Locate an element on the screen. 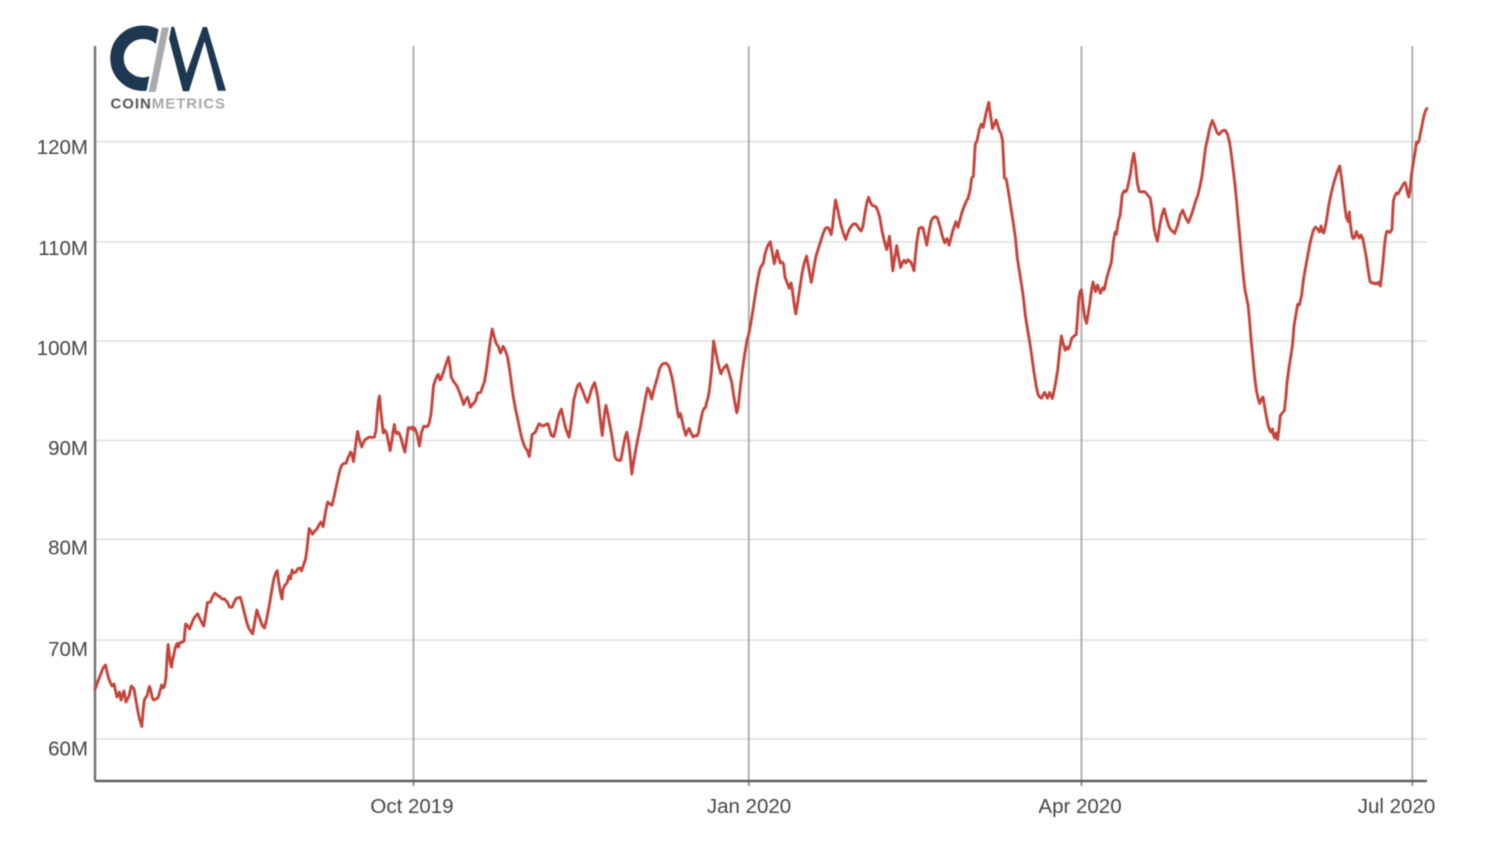  svg-text: 70M is located at coordinates (68, 649).